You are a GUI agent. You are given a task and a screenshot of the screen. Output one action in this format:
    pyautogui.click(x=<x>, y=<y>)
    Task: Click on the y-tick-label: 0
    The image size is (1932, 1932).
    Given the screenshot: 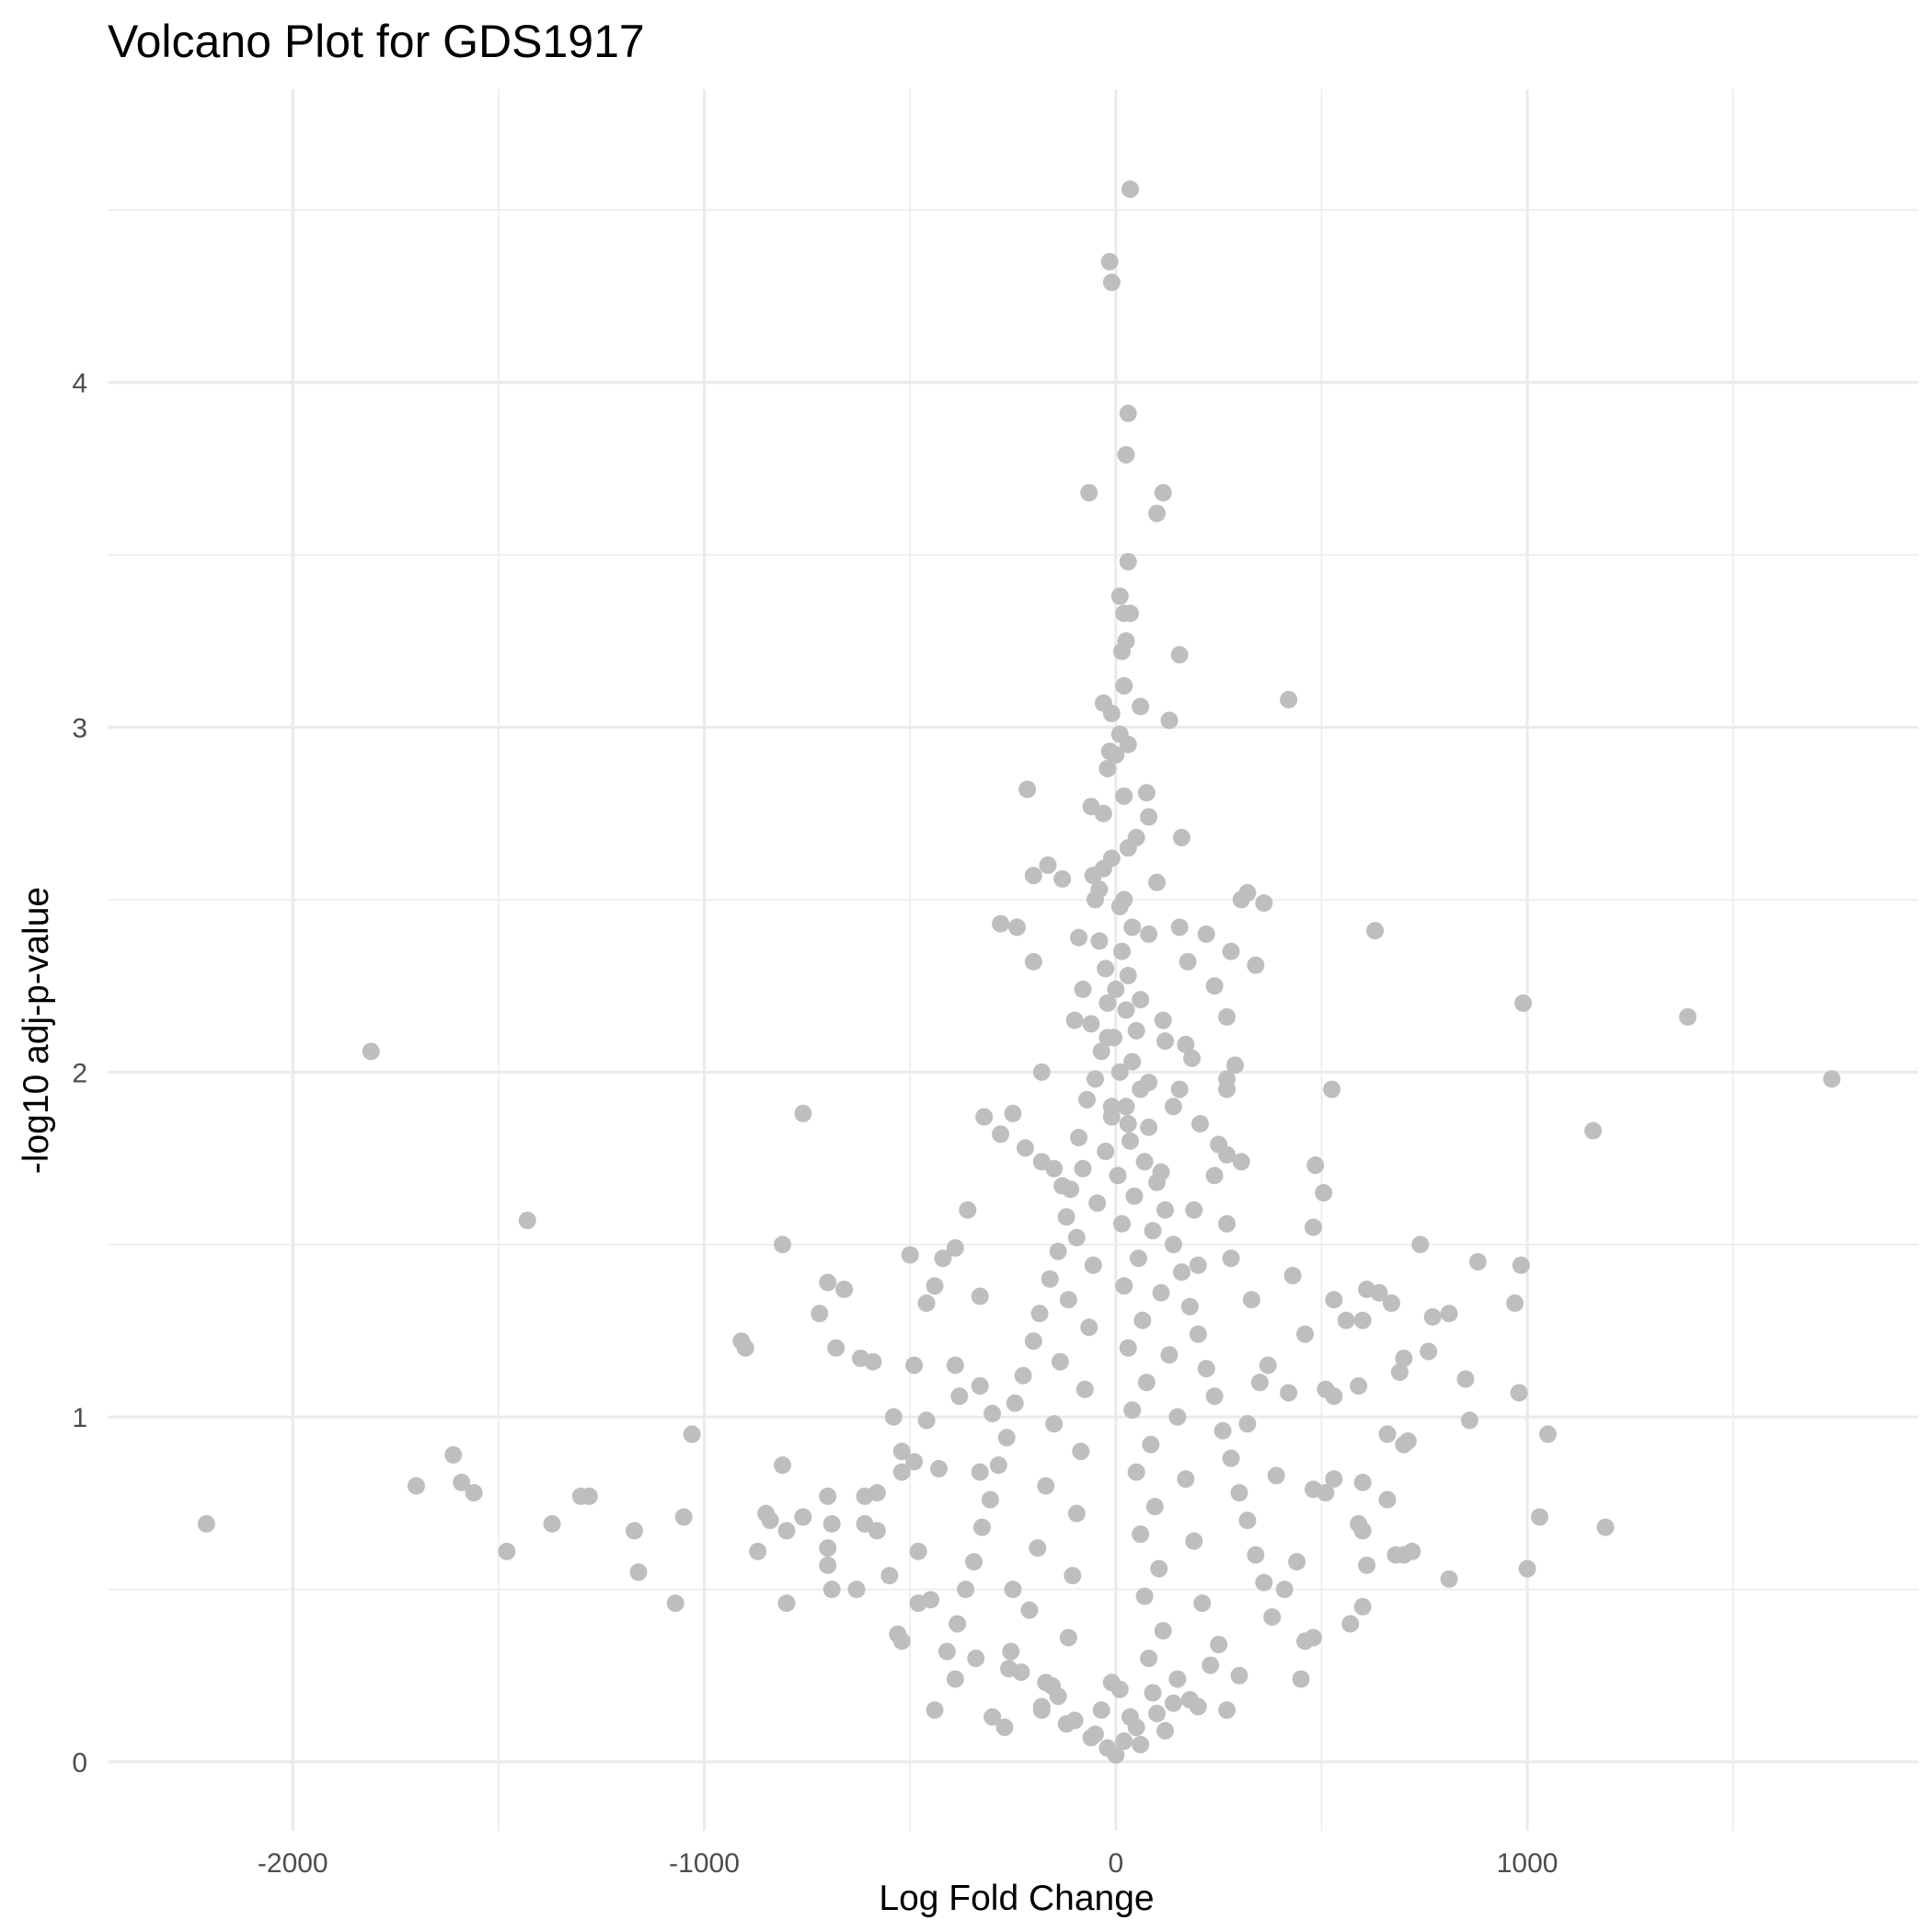 What is the action you would take?
    pyautogui.click(x=79, y=1763)
    